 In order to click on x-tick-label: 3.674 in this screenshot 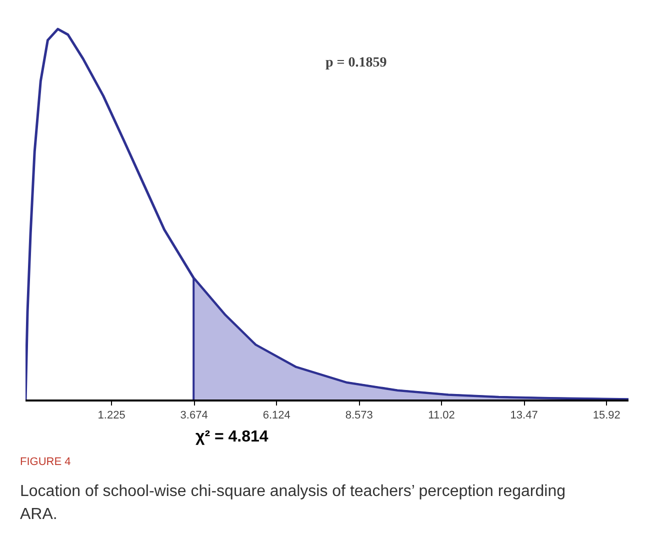, I will do `click(194, 416)`.